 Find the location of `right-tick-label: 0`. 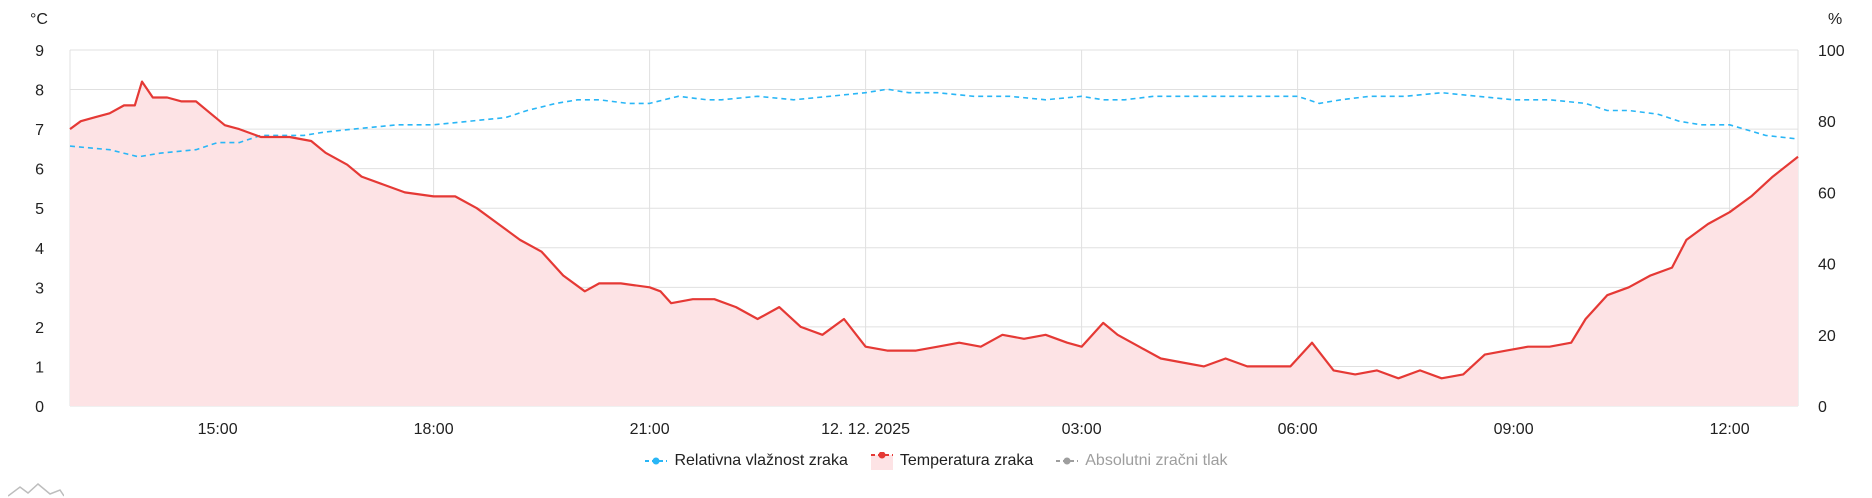

right-tick-label: 0 is located at coordinates (1822, 407).